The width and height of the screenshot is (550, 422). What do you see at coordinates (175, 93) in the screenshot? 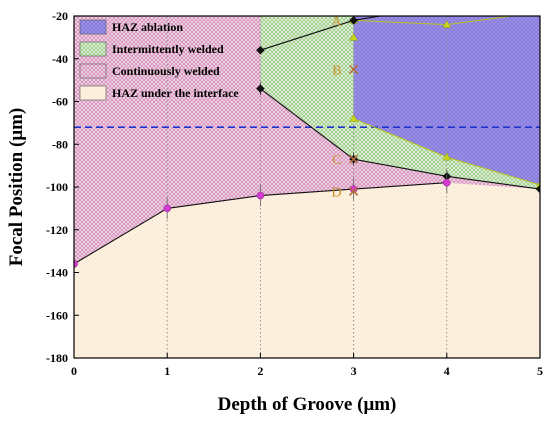
I see `legend-label: HAZ under the interface` at bounding box center [175, 93].